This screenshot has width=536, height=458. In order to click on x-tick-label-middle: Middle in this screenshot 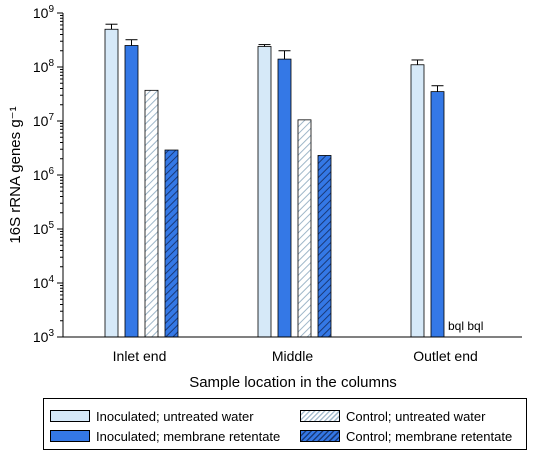, I will do `click(292, 356)`.